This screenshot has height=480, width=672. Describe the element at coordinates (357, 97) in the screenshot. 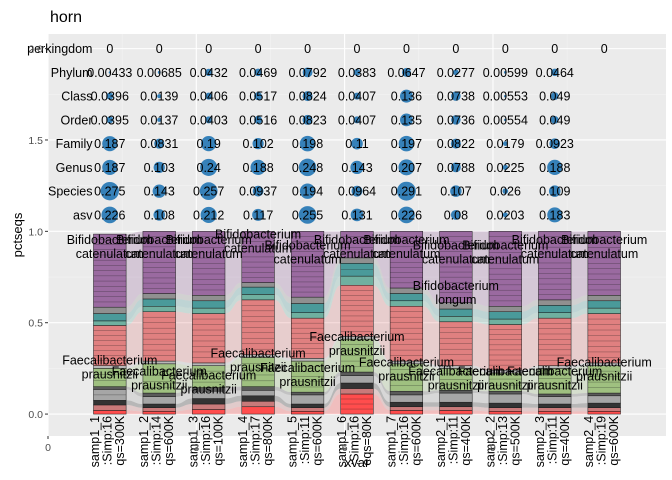

I see `rank-value-label: 0.0407` at that location.